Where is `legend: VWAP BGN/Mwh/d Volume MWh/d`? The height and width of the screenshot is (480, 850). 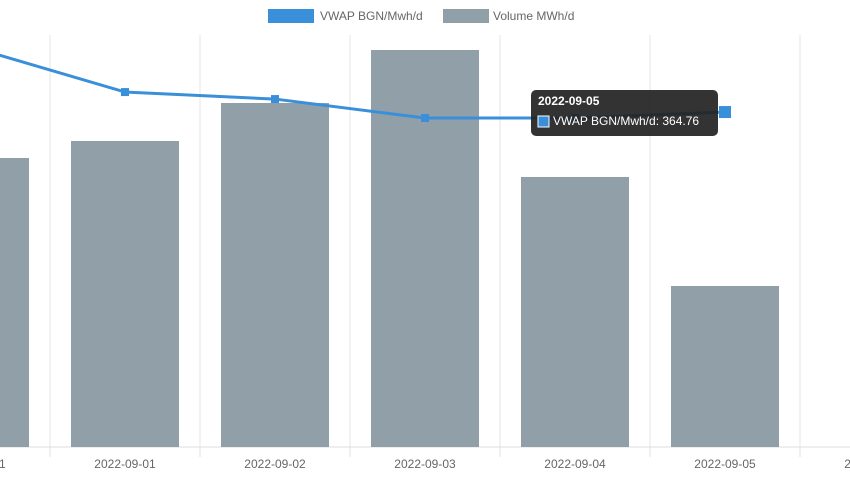
legend: VWAP BGN/Mwh/d Volume MWh/d is located at coordinates (421, 16).